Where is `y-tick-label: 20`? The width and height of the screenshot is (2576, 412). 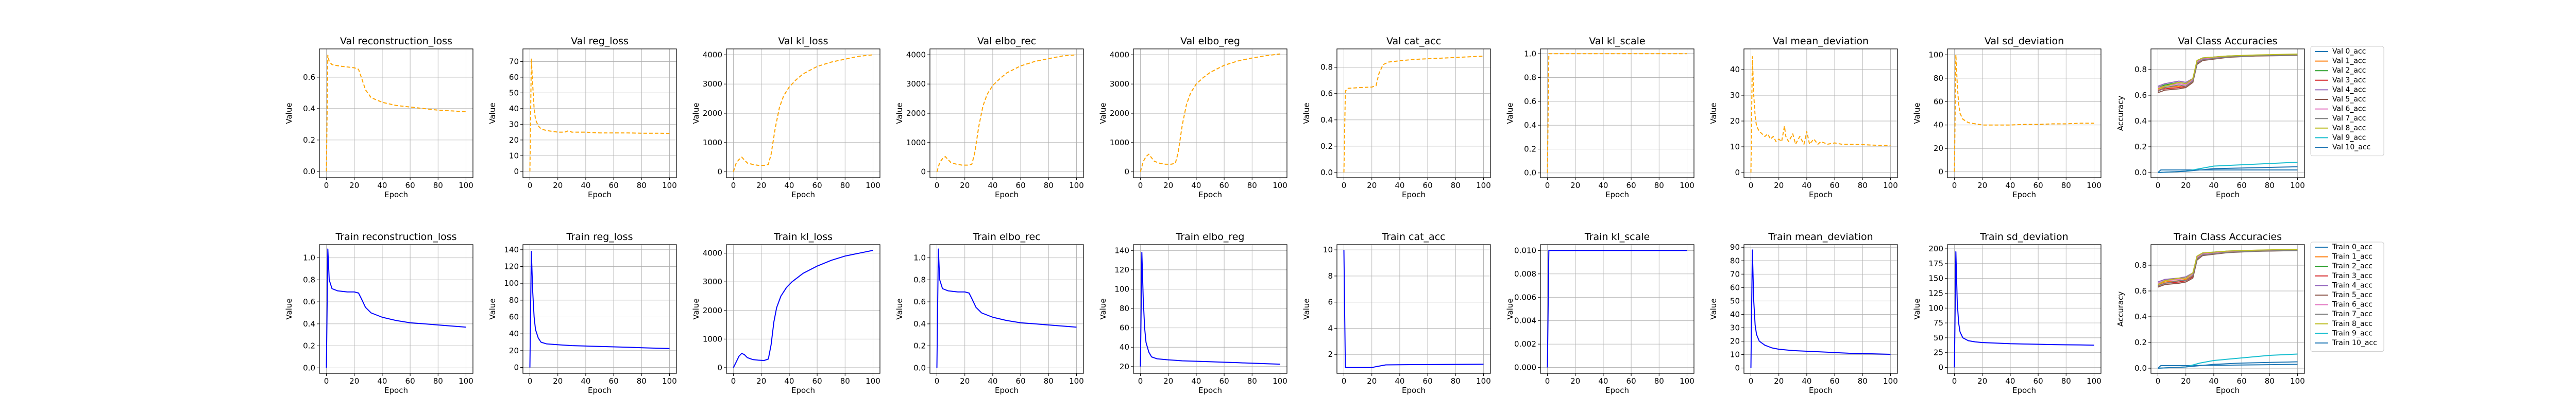
y-tick-label: 20 is located at coordinates (514, 140).